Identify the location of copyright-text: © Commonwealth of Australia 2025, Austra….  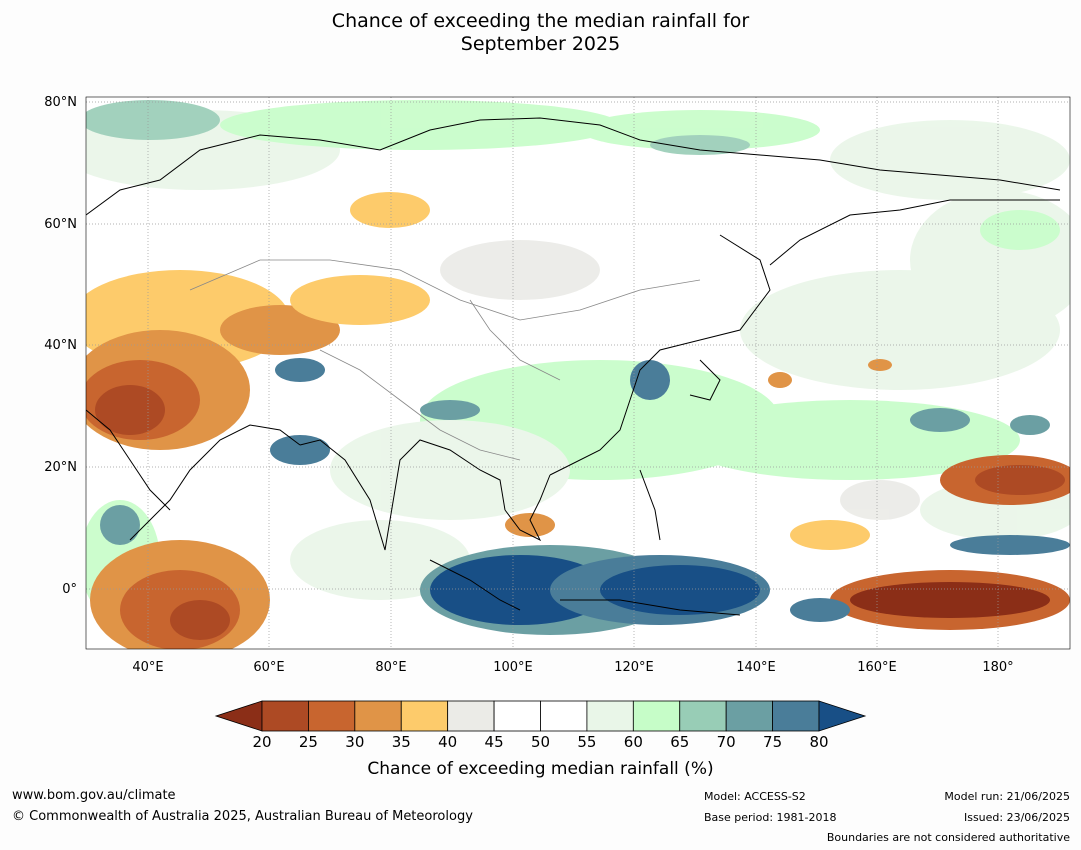
(242, 816).